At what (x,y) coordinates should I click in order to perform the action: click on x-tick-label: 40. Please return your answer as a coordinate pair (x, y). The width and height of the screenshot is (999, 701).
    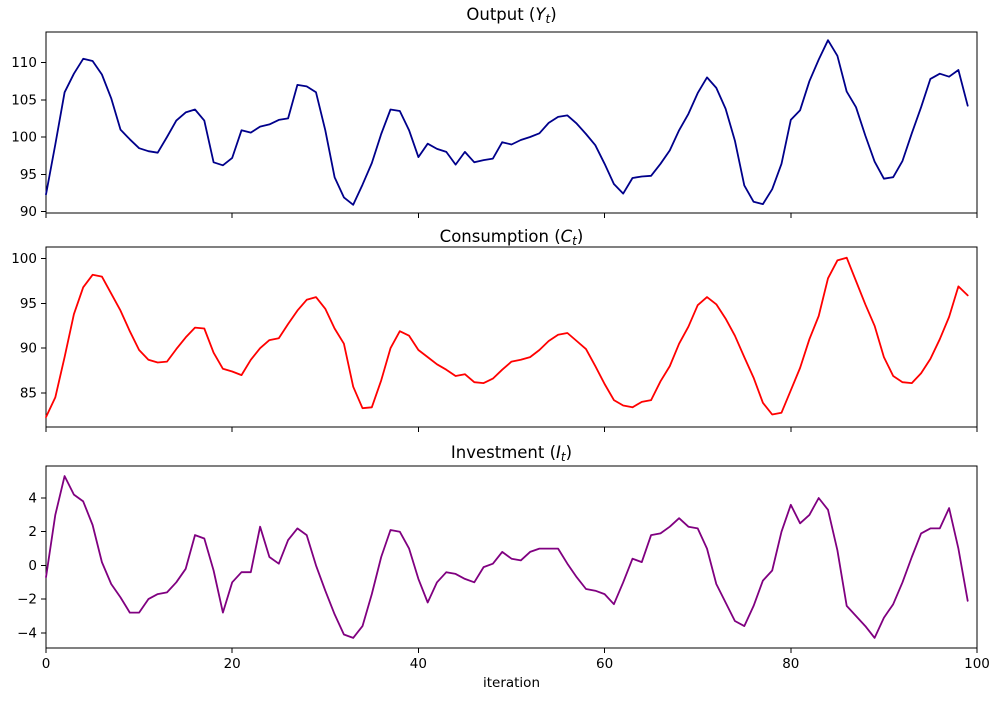
    Looking at the image, I should click on (418, 664).